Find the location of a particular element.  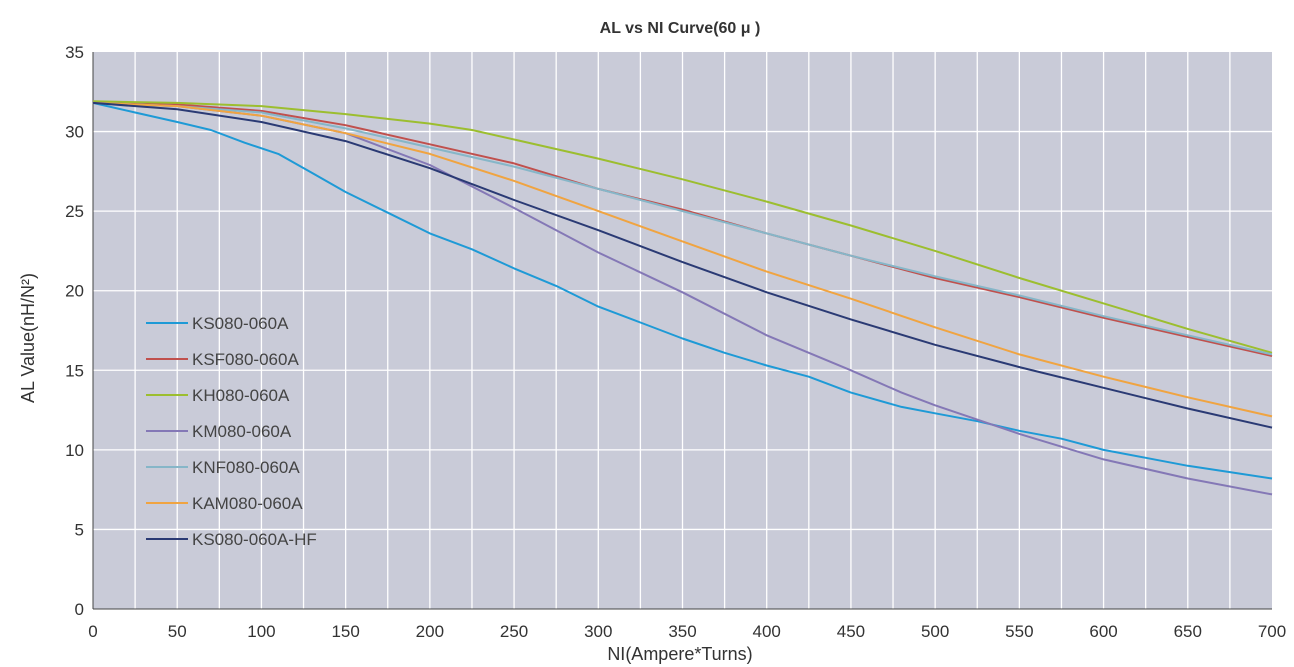

x-tick-label: 700 is located at coordinates (1272, 631).